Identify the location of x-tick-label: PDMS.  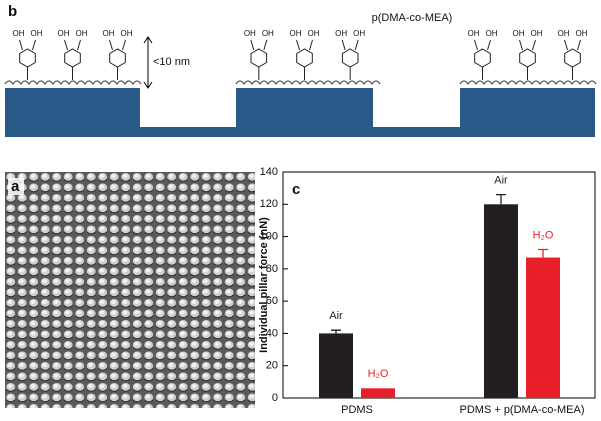
(357, 410).